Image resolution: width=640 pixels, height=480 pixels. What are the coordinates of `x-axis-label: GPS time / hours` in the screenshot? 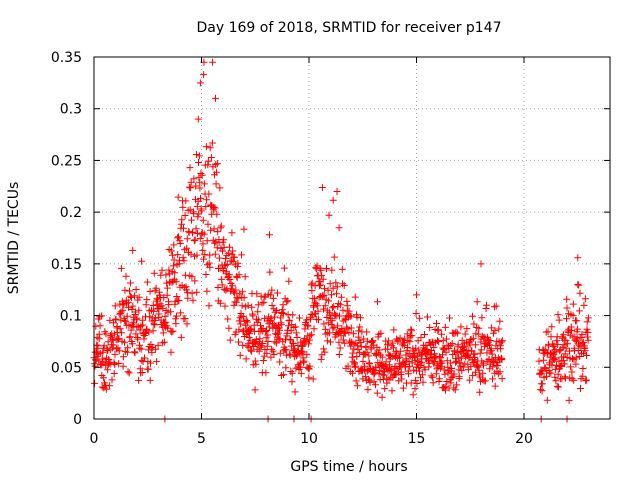 It's located at (348, 467).